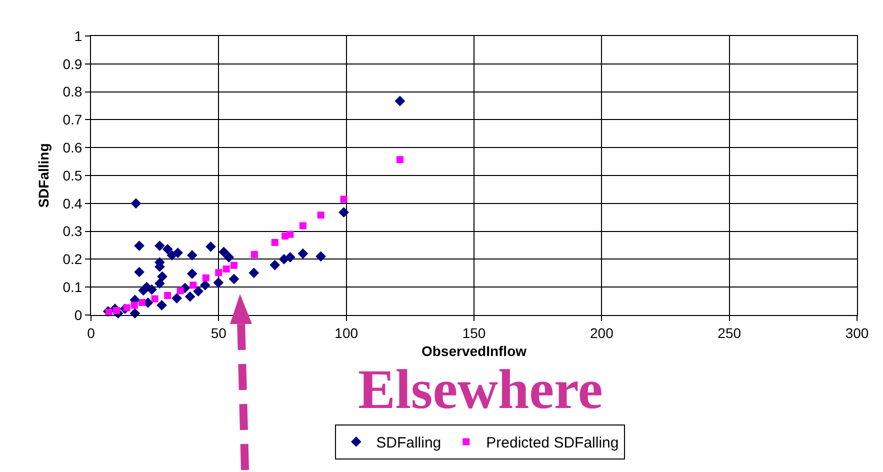 This screenshot has width=883, height=472. I want to click on y-tick-label: 0.7, so click(72, 120).